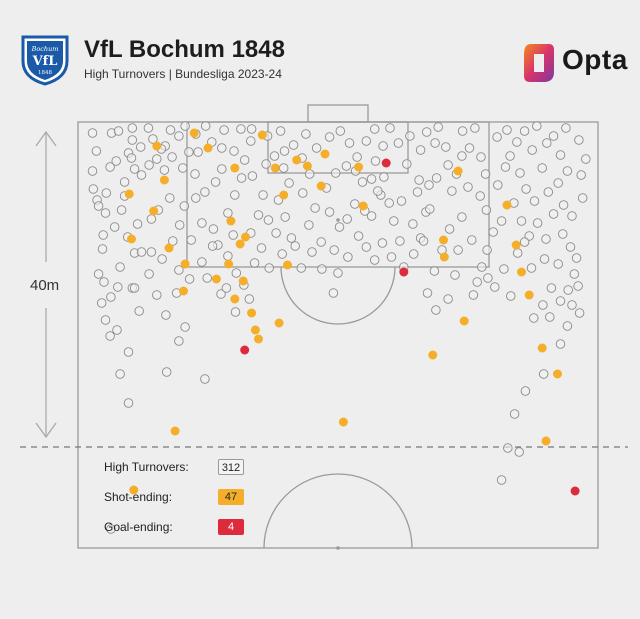 This screenshot has width=640, height=619. Describe the element at coordinates (45, 73) in the screenshot. I see `crest-text-bottom: 1848` at that location.